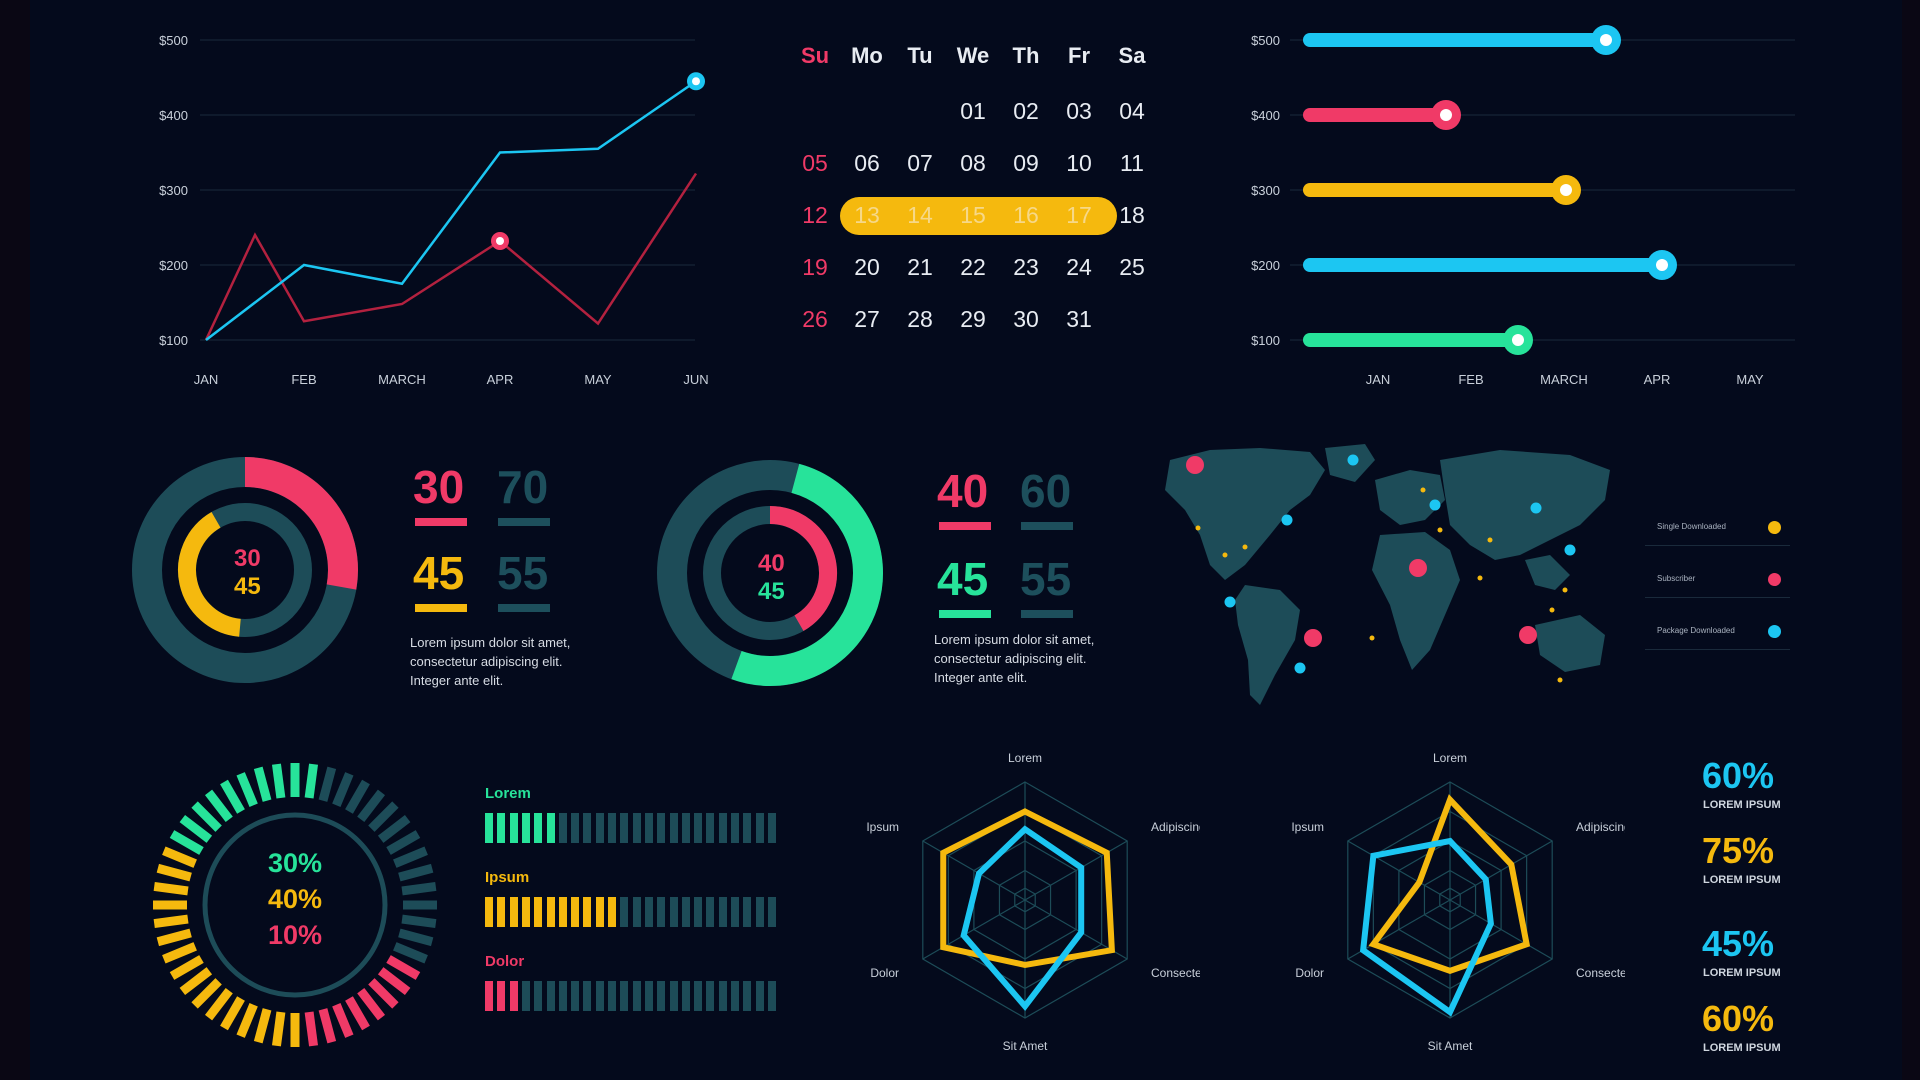 The width and height of the screenshot is (1920, 1080). I want to click on series-line-red, so click(451, 256).